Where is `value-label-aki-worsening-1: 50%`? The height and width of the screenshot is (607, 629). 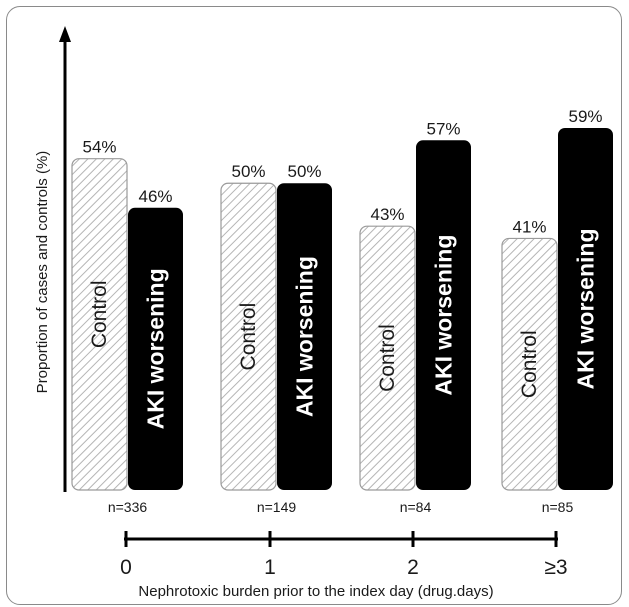 value-label-aki-worsening-1: 50% is located at coordinates (304, 171).